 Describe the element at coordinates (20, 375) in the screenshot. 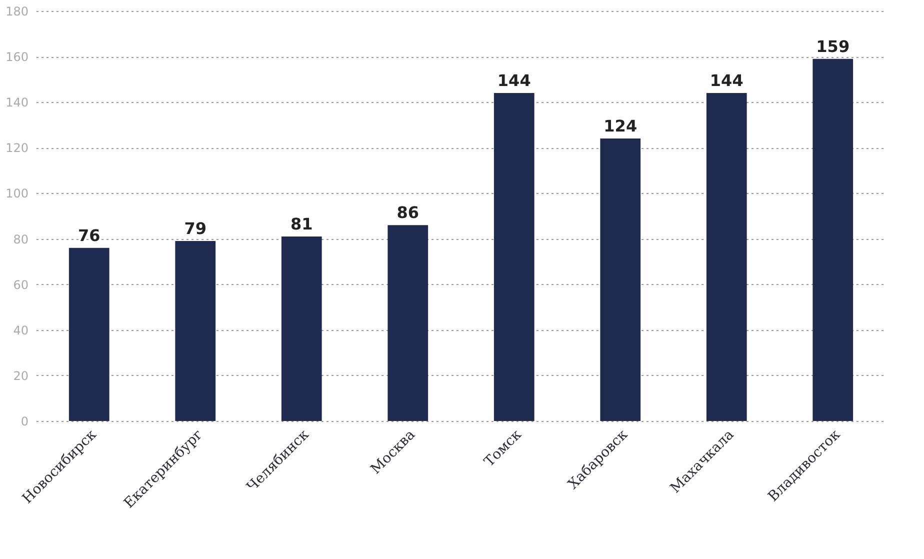

I see `y-tick-label: 20` at that location.